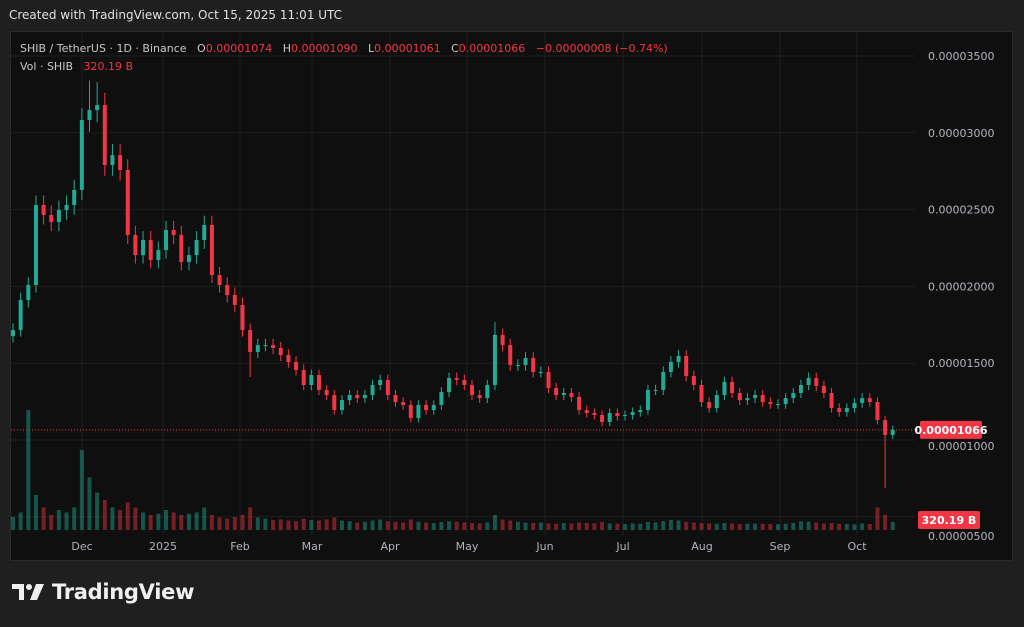 This screenshot has height=627, width=1024. What do you see at coordinates (455, 48) in the screenshot?
I see `close-label: C` at bounding box center [455, 48].